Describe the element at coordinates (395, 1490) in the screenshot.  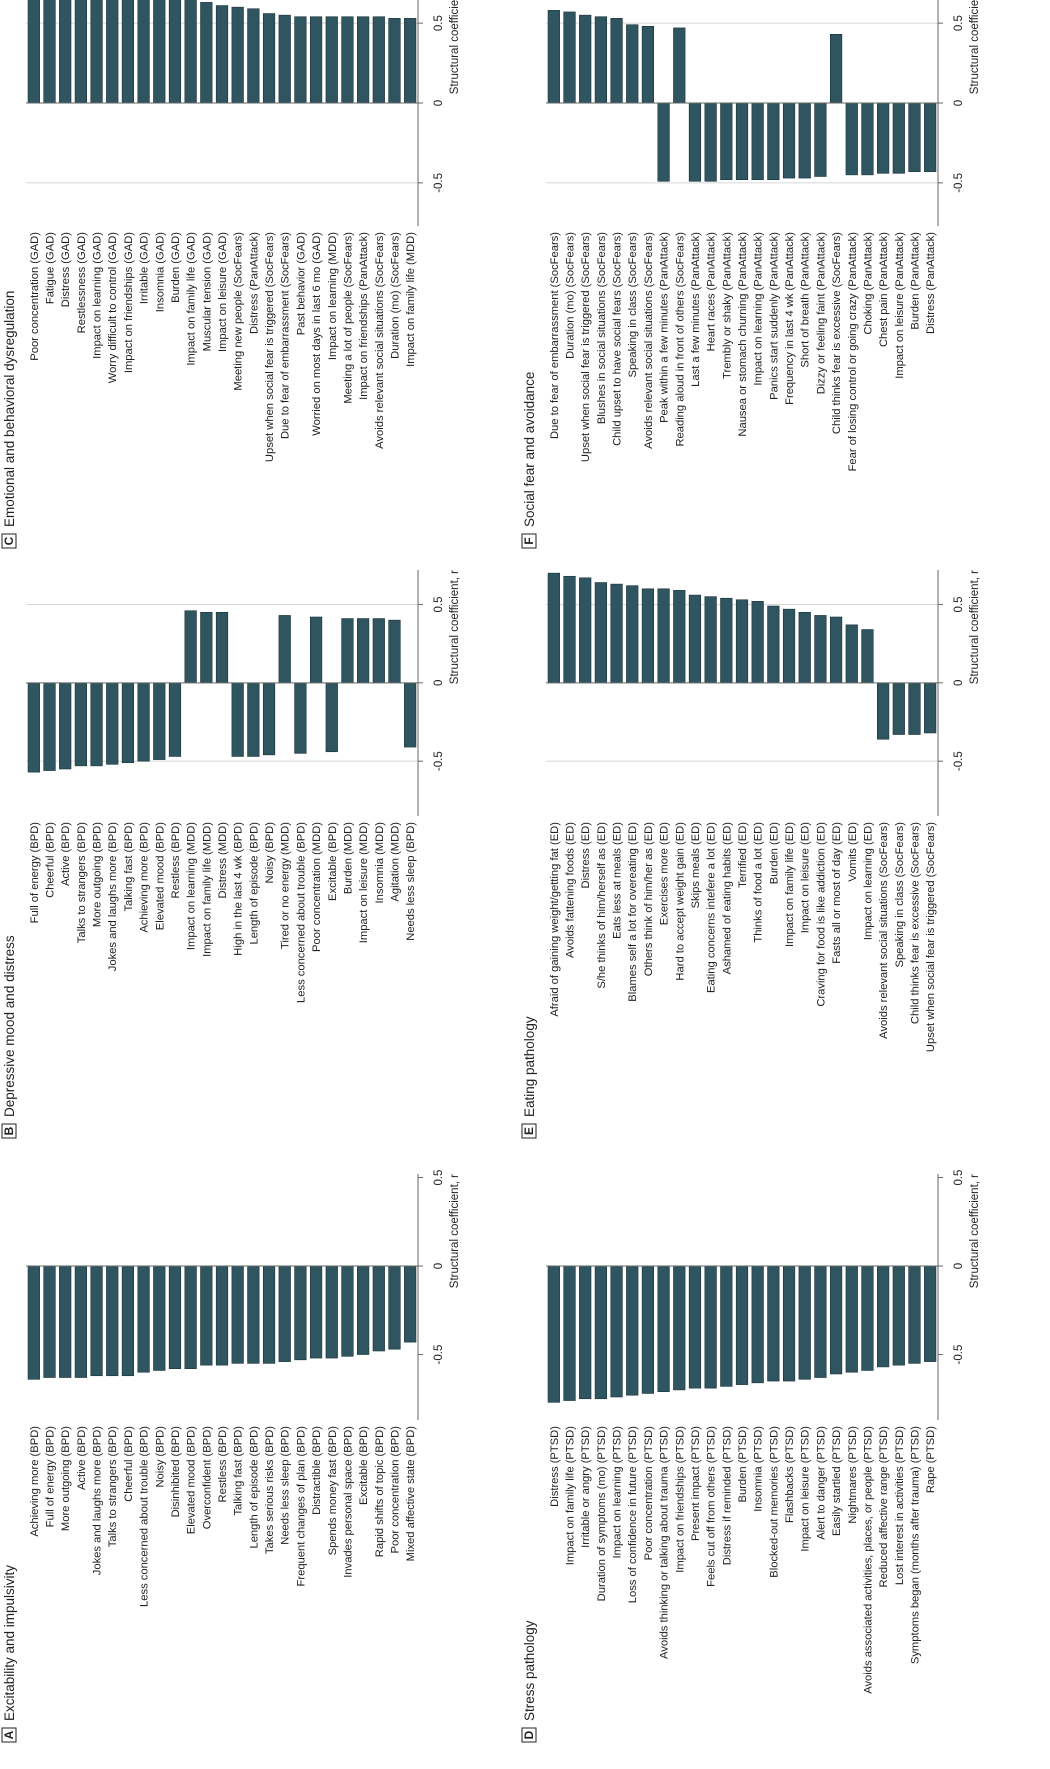
I see `category-label: Poor concentration (BPD)` at that location.